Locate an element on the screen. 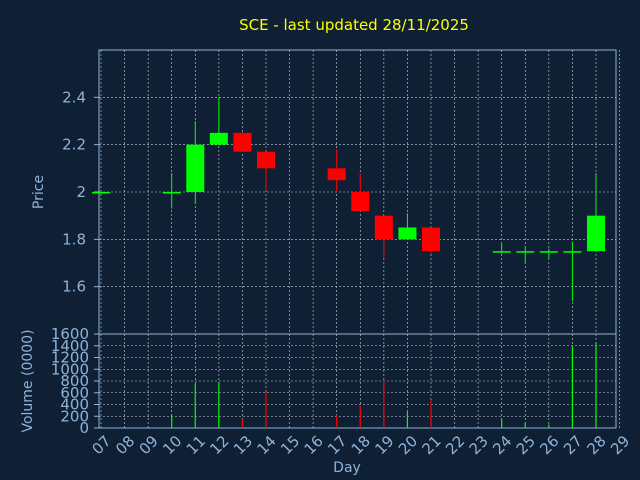  chart-title: SCE - last updated 28/11/2025 is located at coordinates (354, 25).